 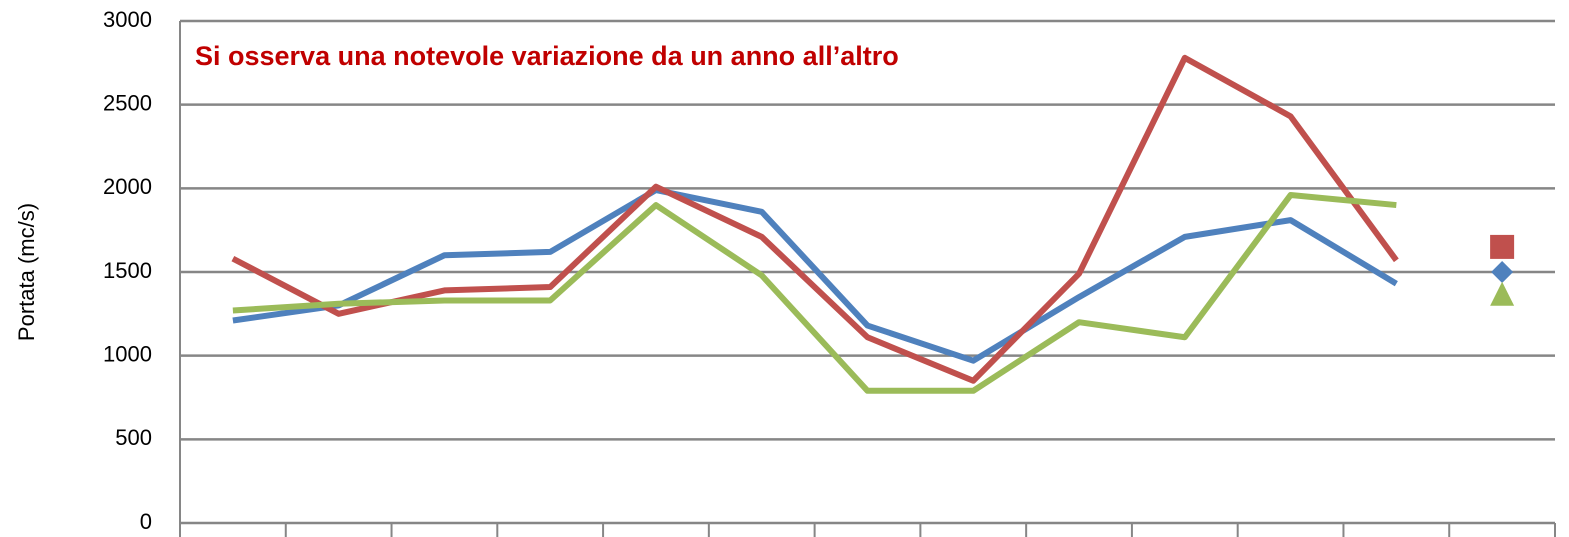 I want to click on y-tick-label: 0, so click(x=146, y=521).